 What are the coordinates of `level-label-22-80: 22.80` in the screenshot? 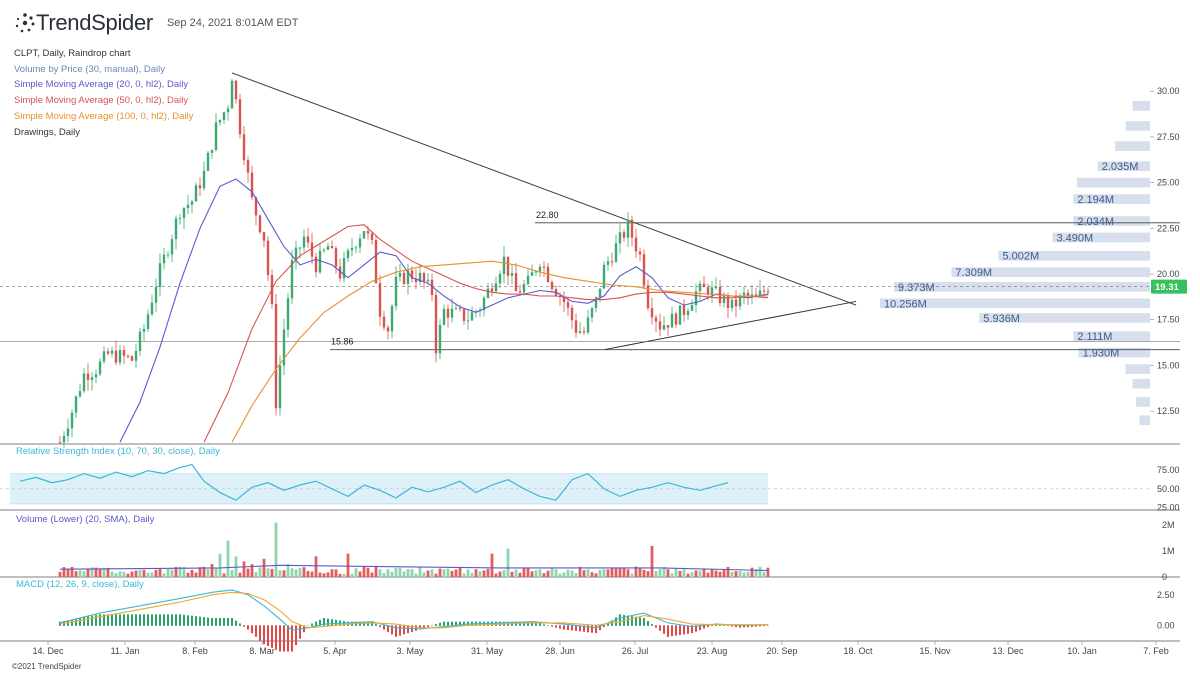 It's located at (547, 215).